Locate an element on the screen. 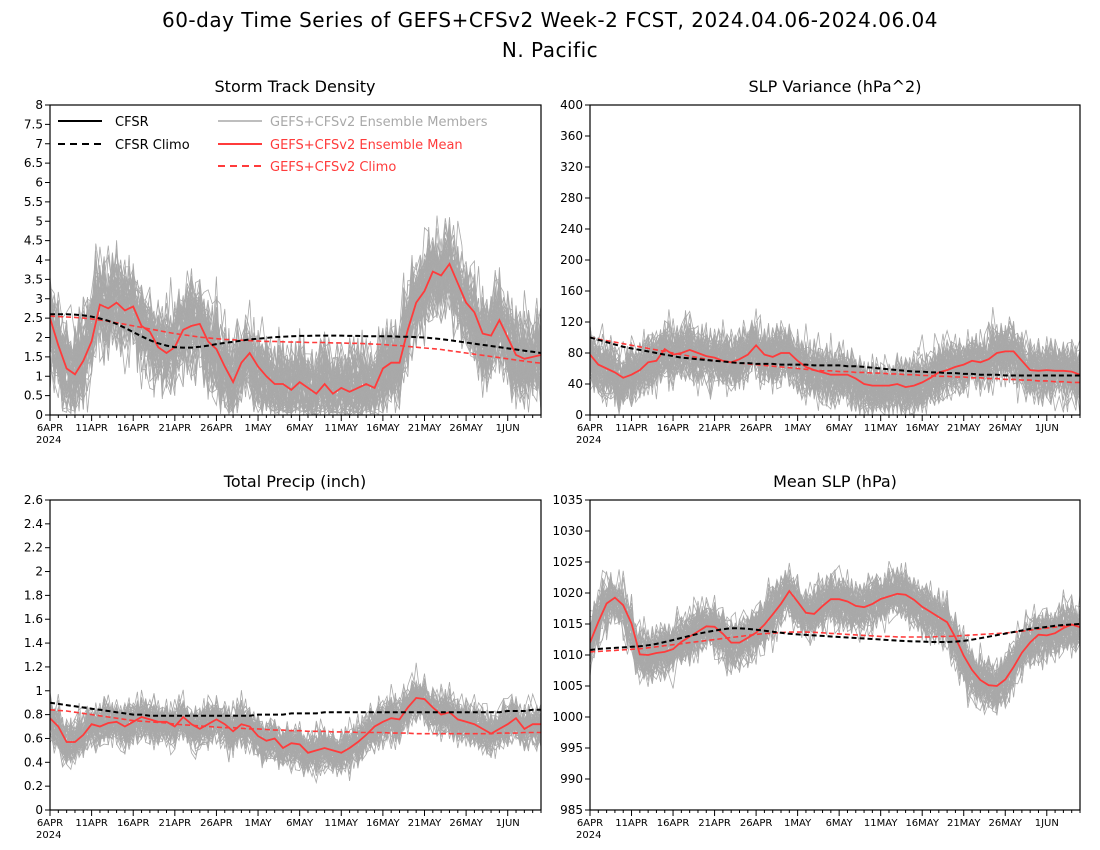 The width and height of the screenshot is (1100, 850). y-tick-label: 5.5 is located at coordinates (33, 202).